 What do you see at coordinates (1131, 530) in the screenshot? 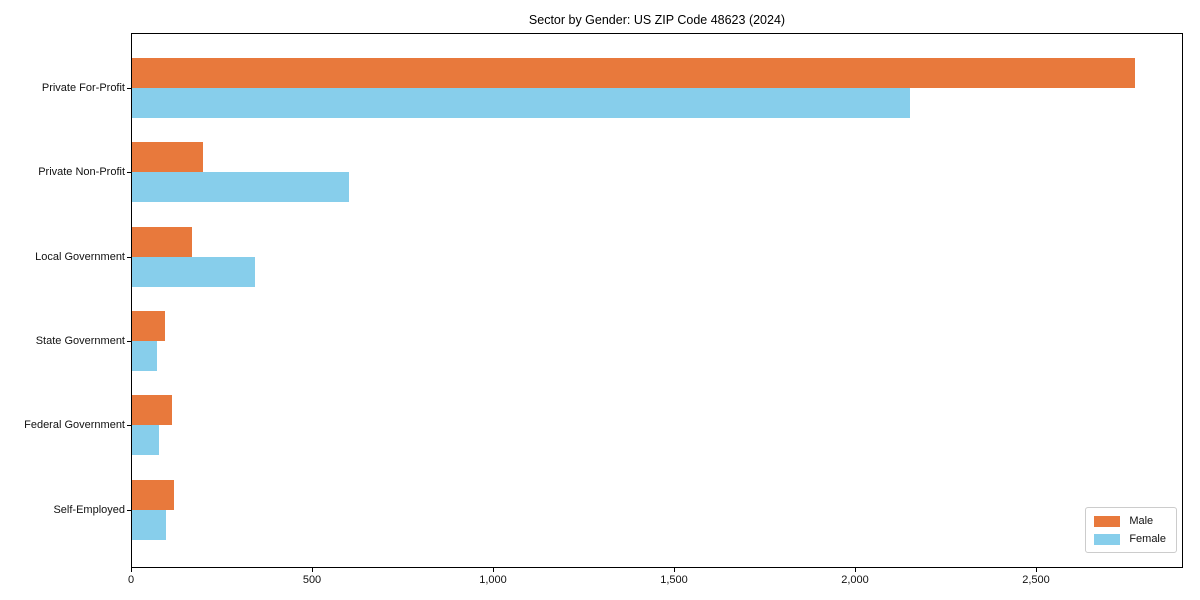
I see `legend: Male Female` at bounding box center [1131, 530].